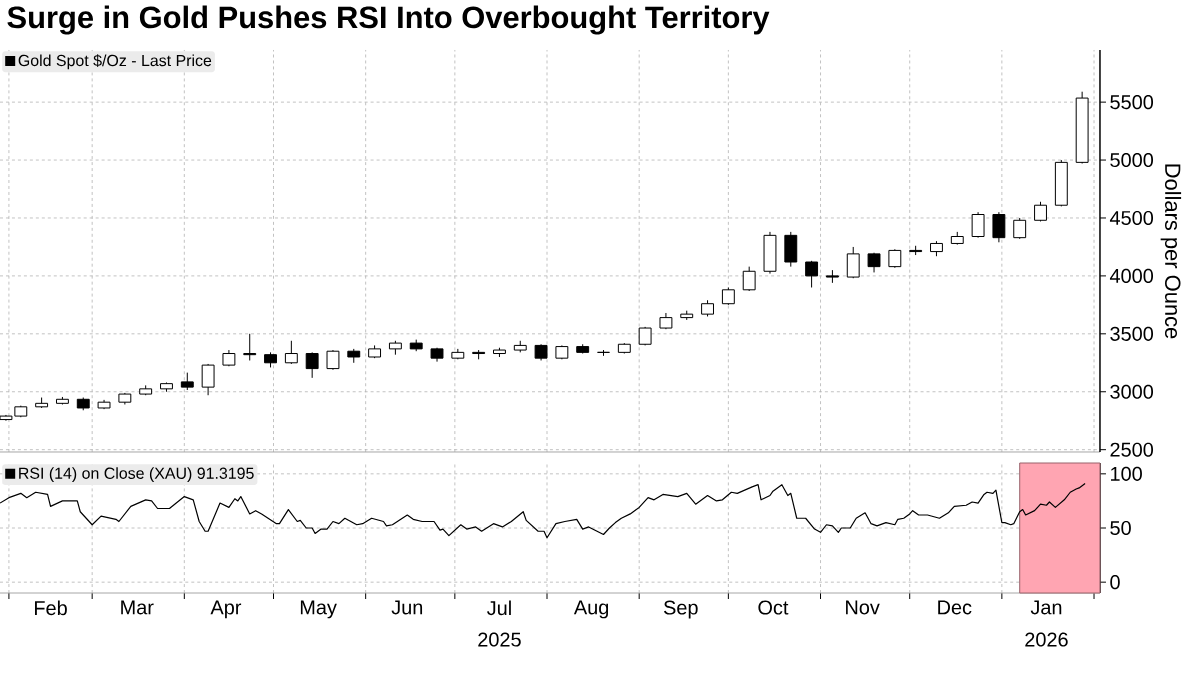 The height and width of the screenshot is (675, 1200). Describe the element at coordinates (1126, 473) in the screenshot. I see `y-tick-label: 100` at that location.